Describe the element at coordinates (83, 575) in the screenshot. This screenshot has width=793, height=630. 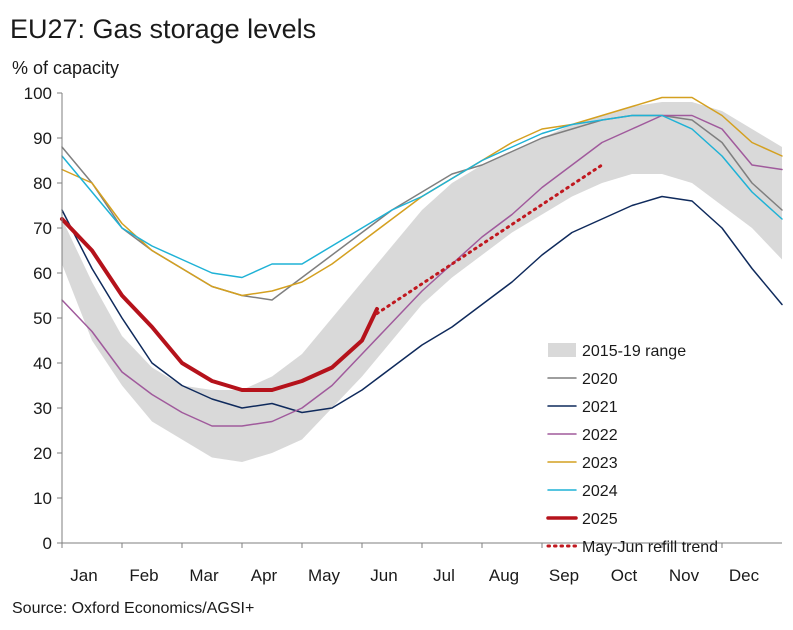
I see `x-tick-label: Jan` at that location.